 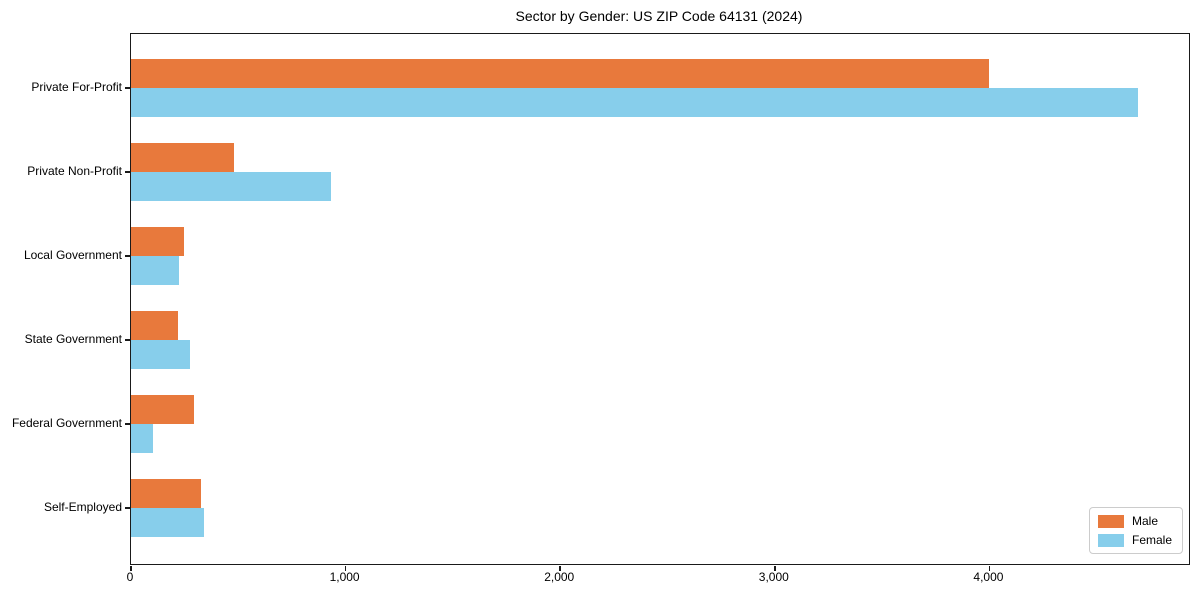 I want to click on bar-male-state-government, so click(x=155, y=325).